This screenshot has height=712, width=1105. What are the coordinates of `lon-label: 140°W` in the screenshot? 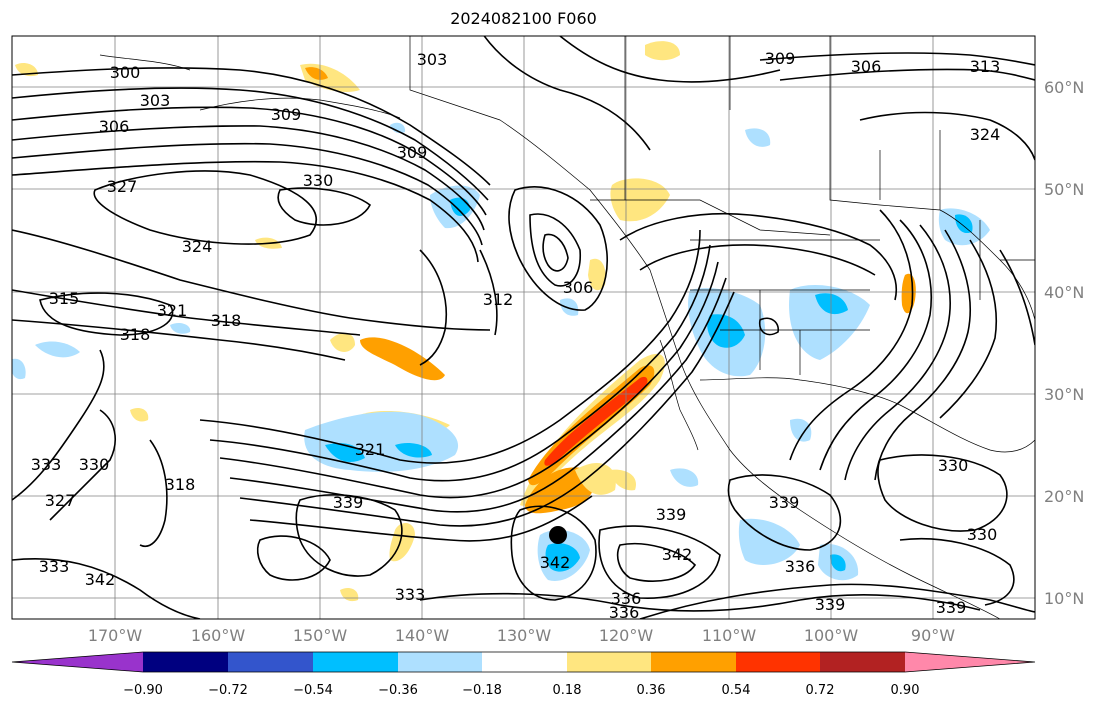 It's located at (422, 635).